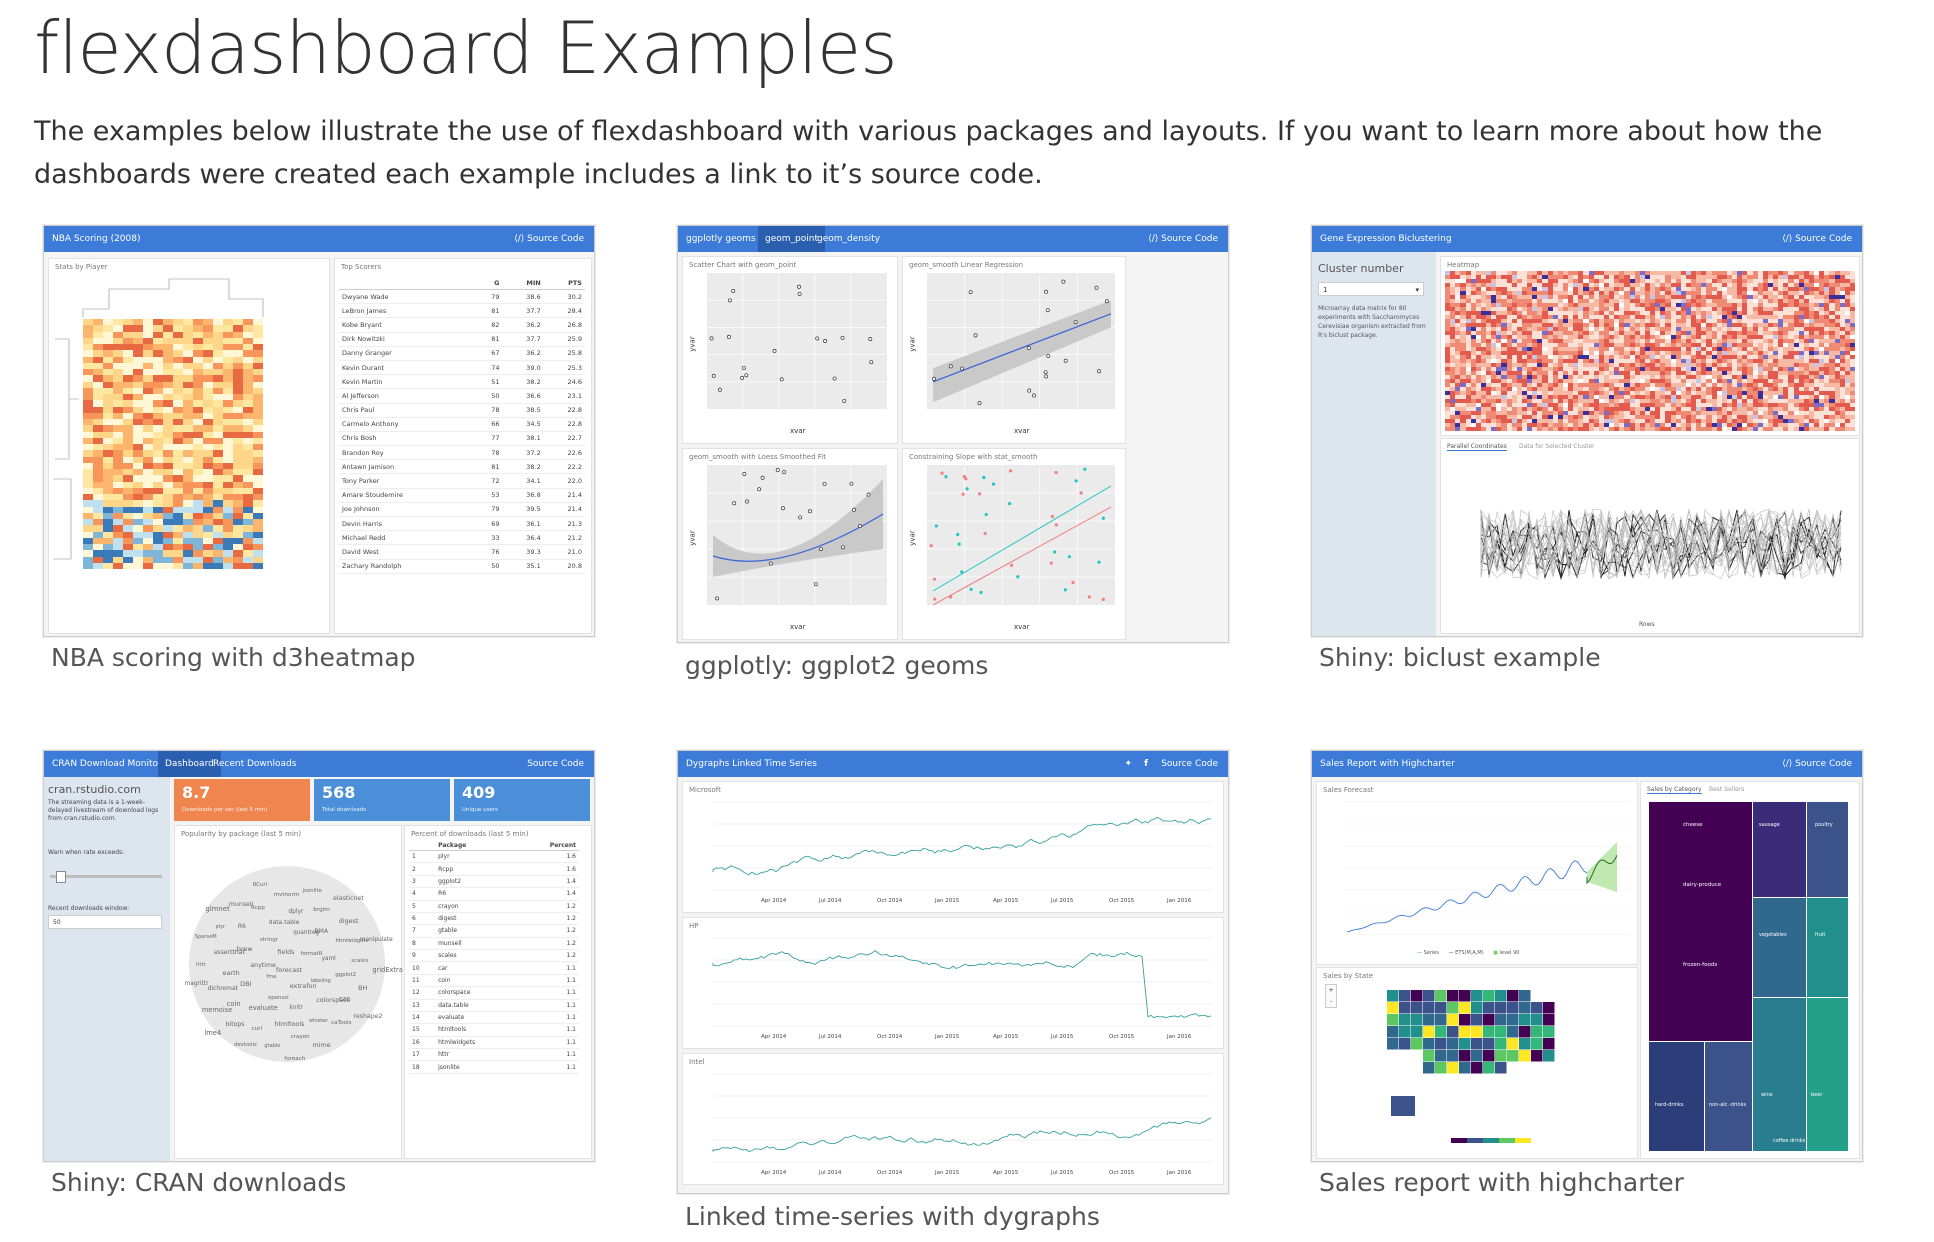 This screenshot has height=1242, width=1934. What do you see at coordinates (241, 904) in the screenshot?
I see `cloud-word: munsell` at bounding box center [241, 904].